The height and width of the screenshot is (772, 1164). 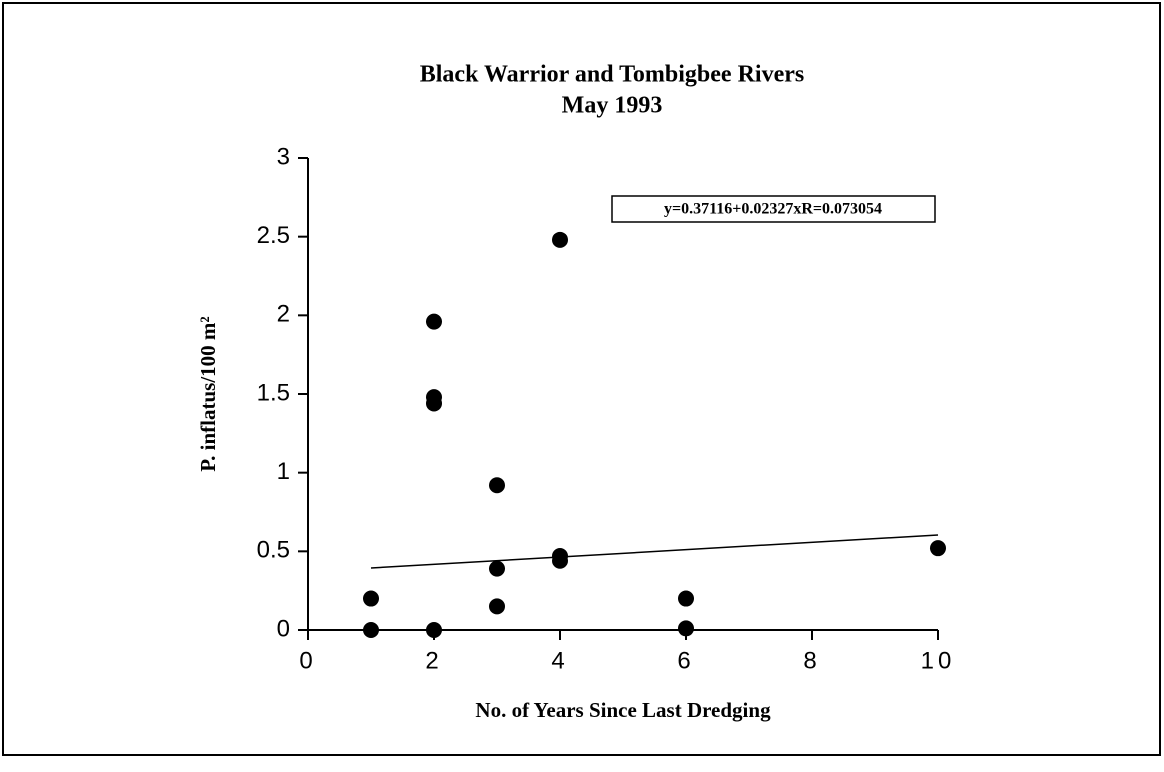 What do you see at coordinates (811, 660) in the screenshot?
I see `x-tick-label: 8` at bounding box center [811, 660].